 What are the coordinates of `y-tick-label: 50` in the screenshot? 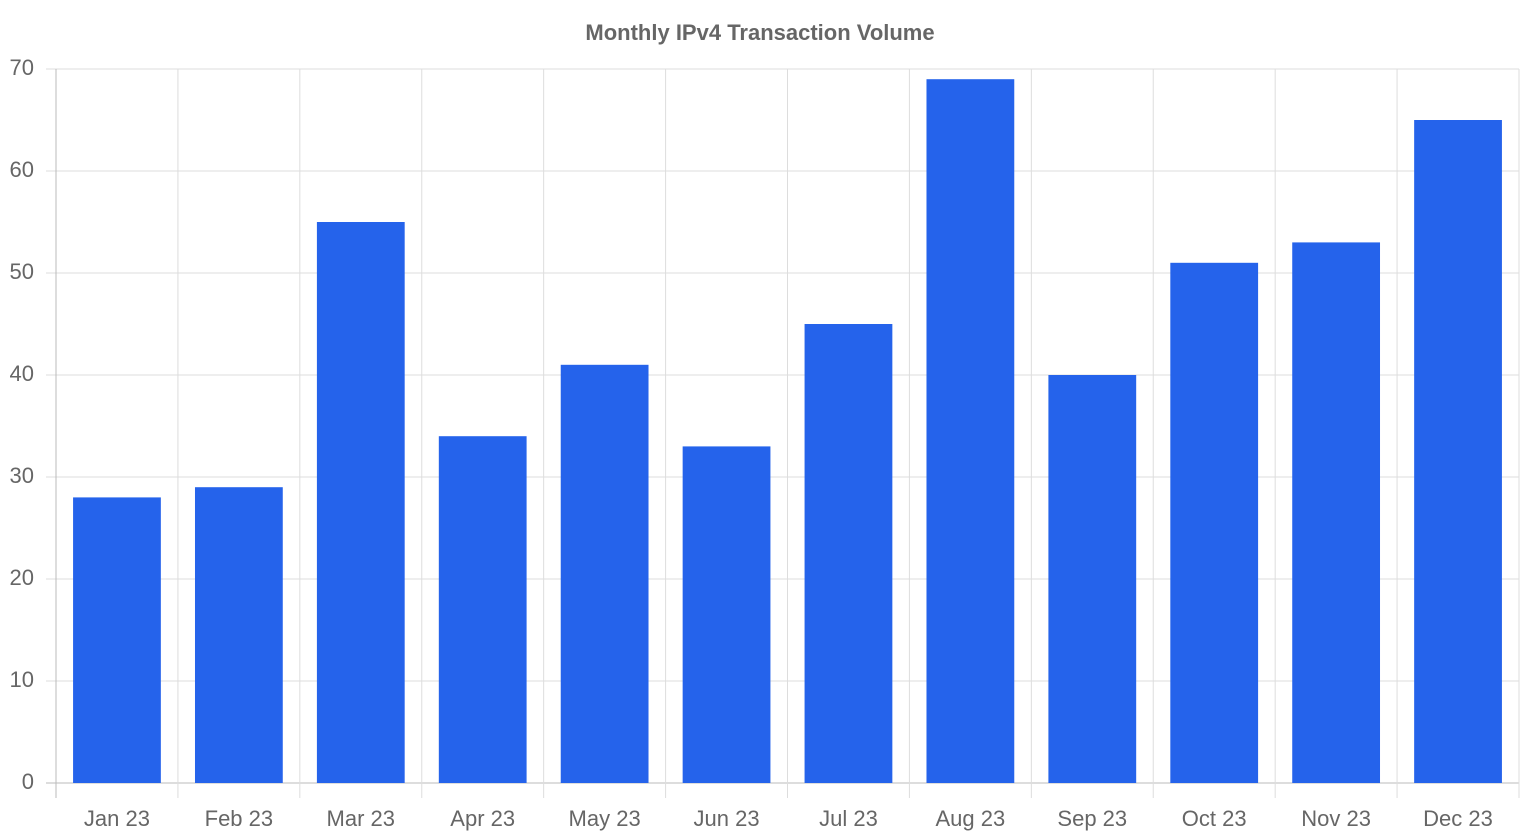 It's located at (22, 271).